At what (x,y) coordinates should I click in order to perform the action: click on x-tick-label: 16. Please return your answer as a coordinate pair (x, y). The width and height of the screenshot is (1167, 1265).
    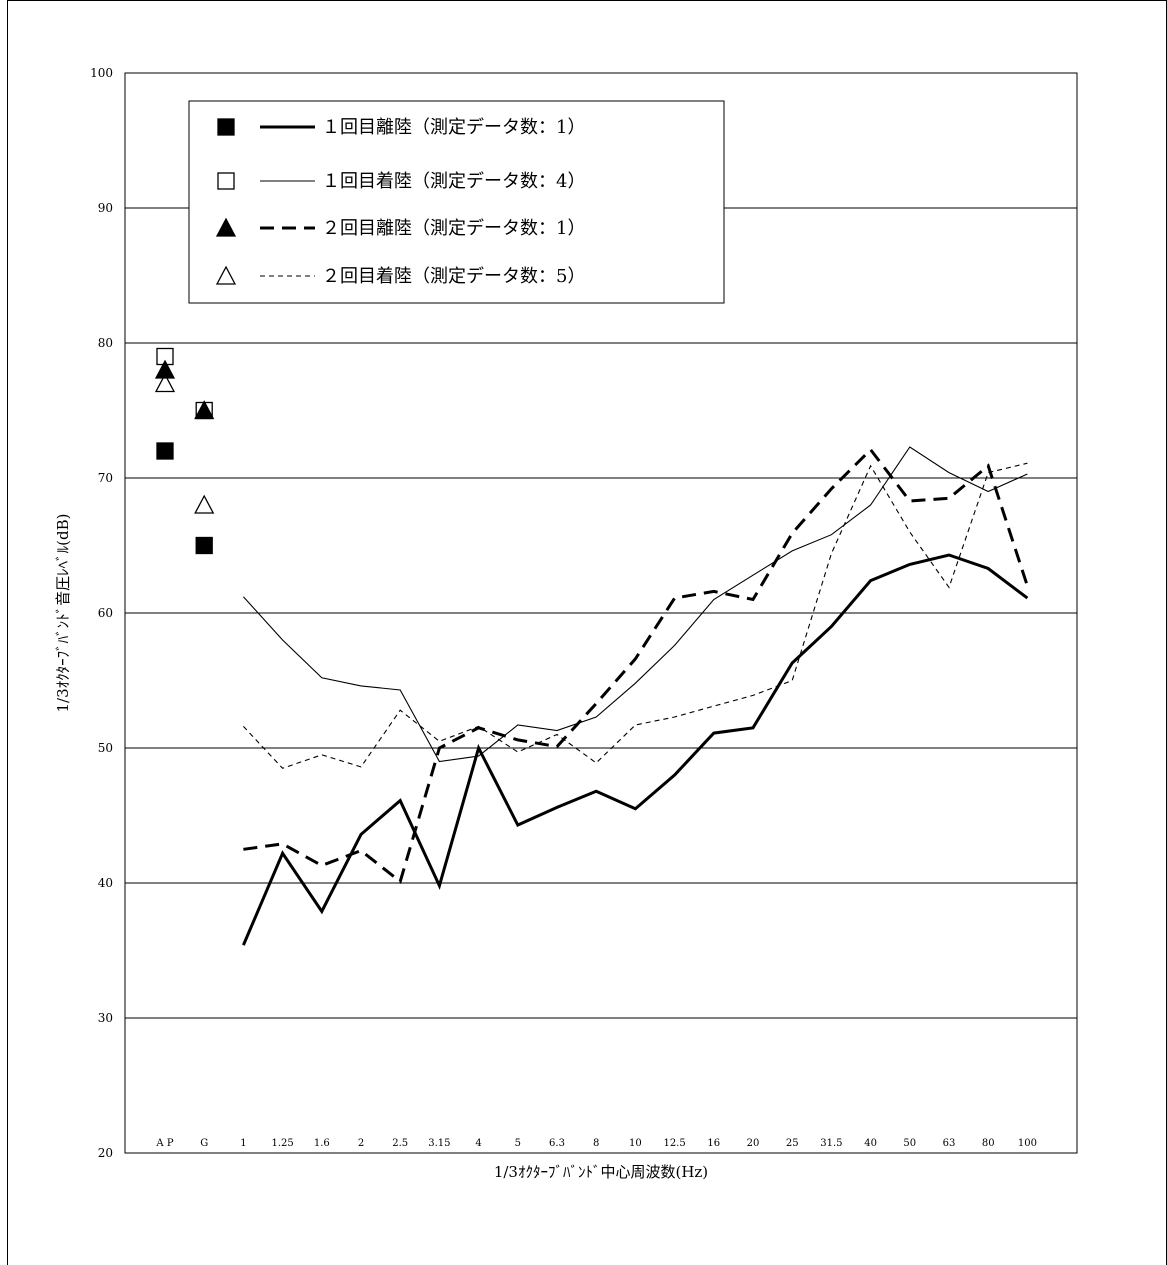
    Looking at the image, I should click on (713, 1143).